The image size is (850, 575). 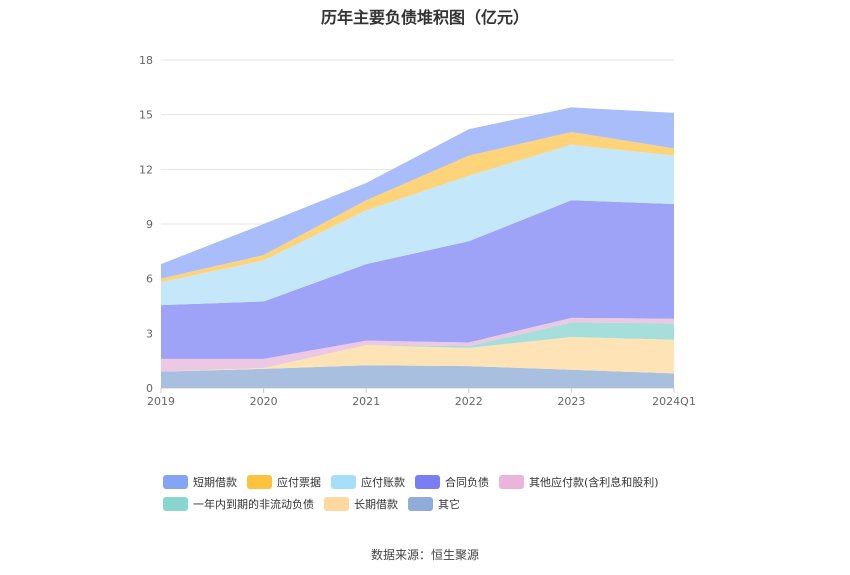 What do you see at coordinates (253, 504) in the screenshot?
I see `legend-label: 一年内到期的非流动负债` at bounding box center [253, 504].